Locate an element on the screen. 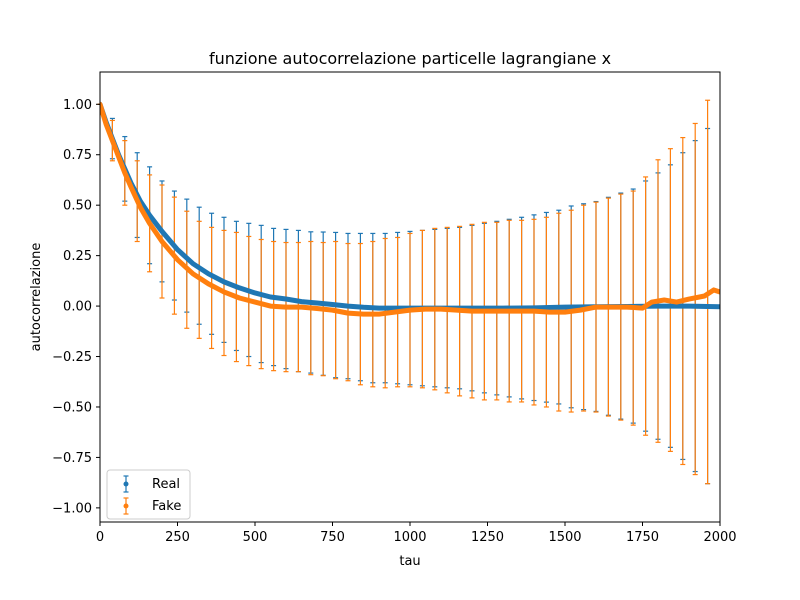 Image resolution: width=800 pixels, height=600 pixels. legend: Real Fake is located at coordinates (148, 494).